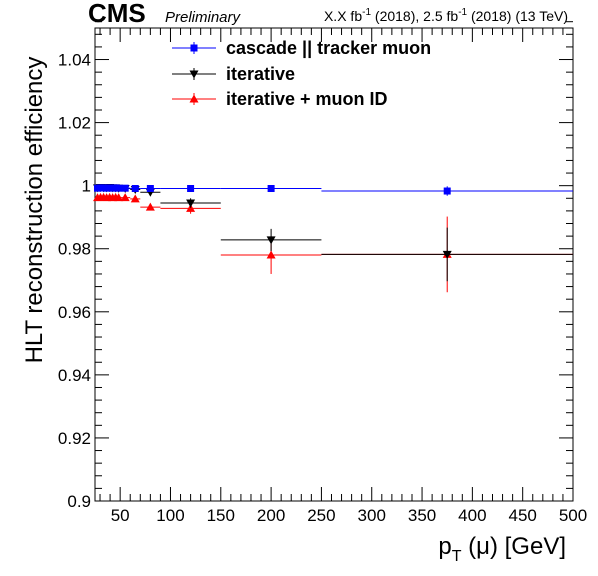 The width and height of the screenshot is (598, 576). I want to click on y-axis-title: HLT reconstruction efficiency, so click(34, 210).